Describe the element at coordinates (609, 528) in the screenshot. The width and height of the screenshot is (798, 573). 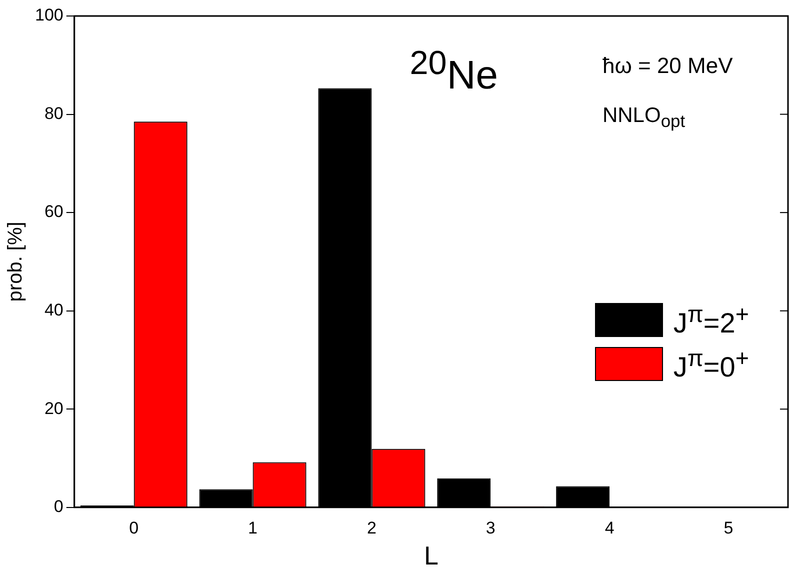
I see `x-tick-label: 4` at that location.